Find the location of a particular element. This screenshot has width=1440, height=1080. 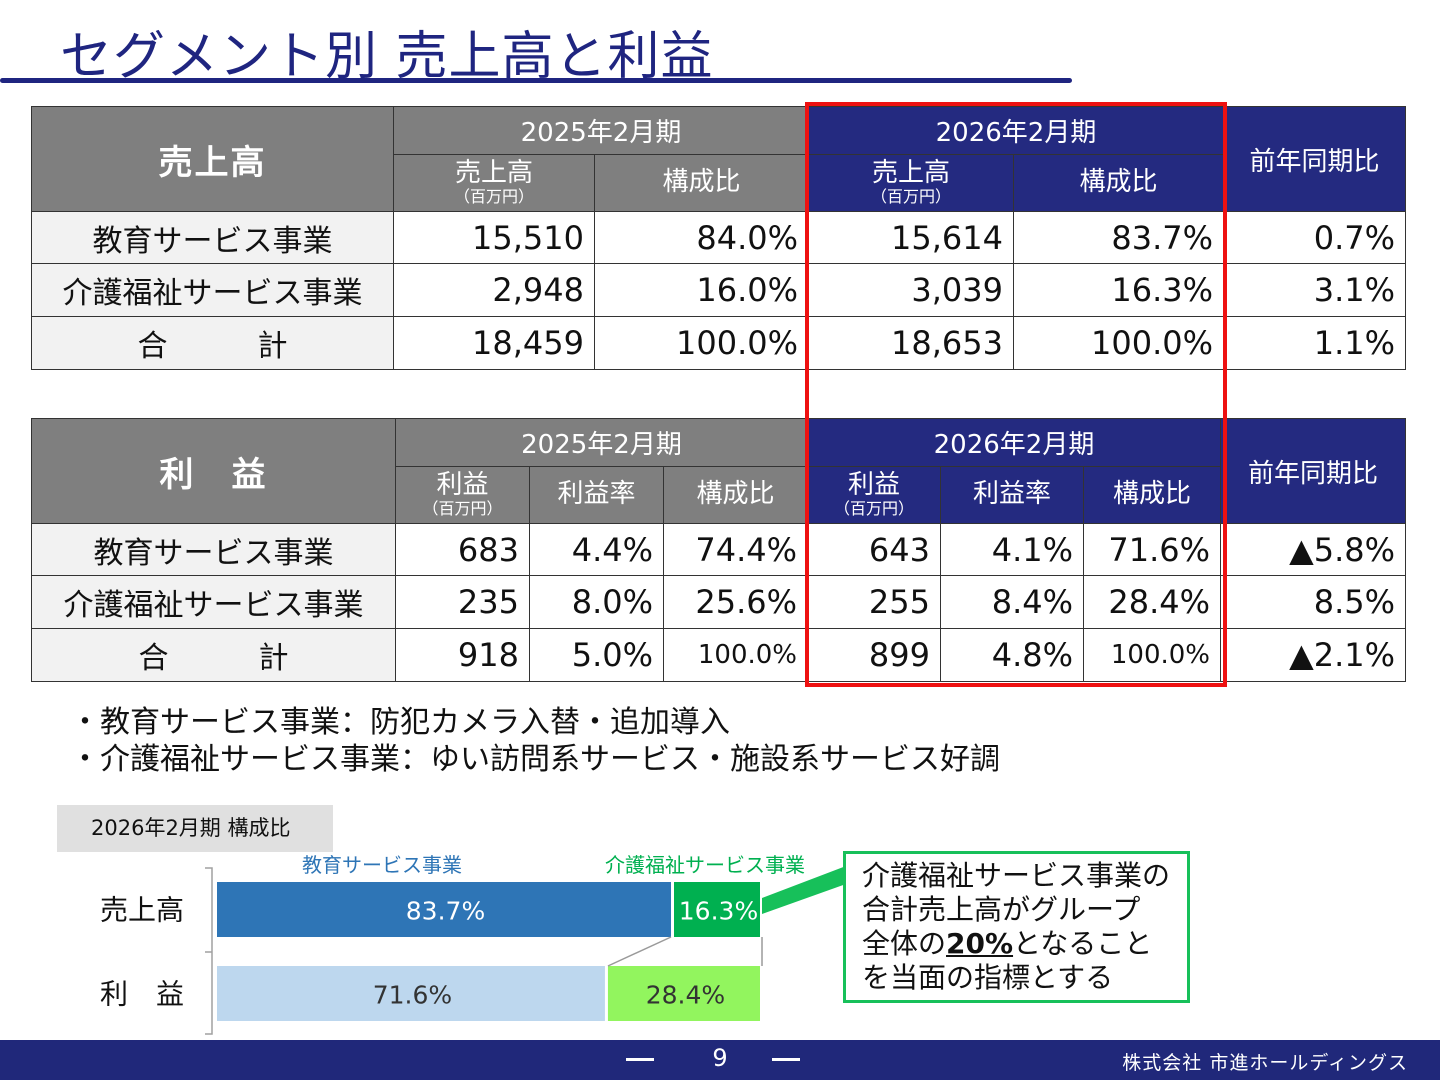

category-label: 利 益 is located at coordinates (142, 994).